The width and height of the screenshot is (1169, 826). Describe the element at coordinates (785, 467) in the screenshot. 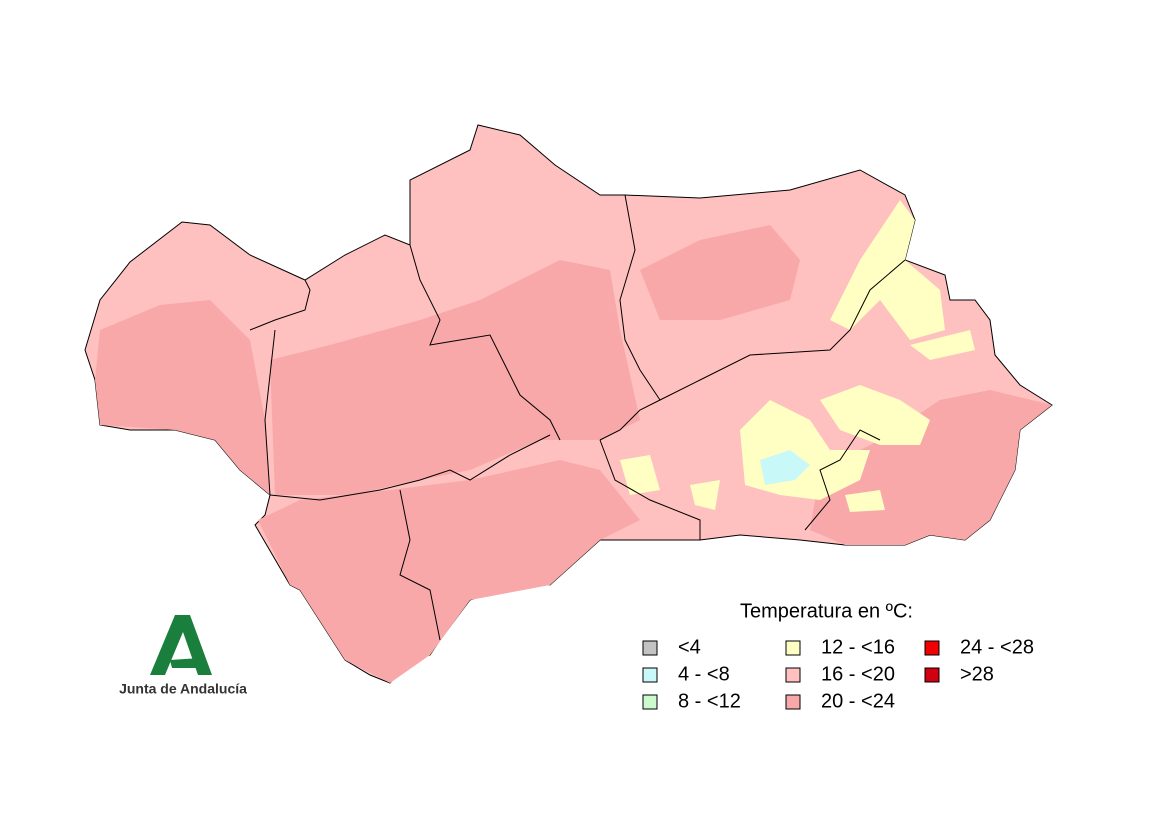

I see `cold-area` at that location.